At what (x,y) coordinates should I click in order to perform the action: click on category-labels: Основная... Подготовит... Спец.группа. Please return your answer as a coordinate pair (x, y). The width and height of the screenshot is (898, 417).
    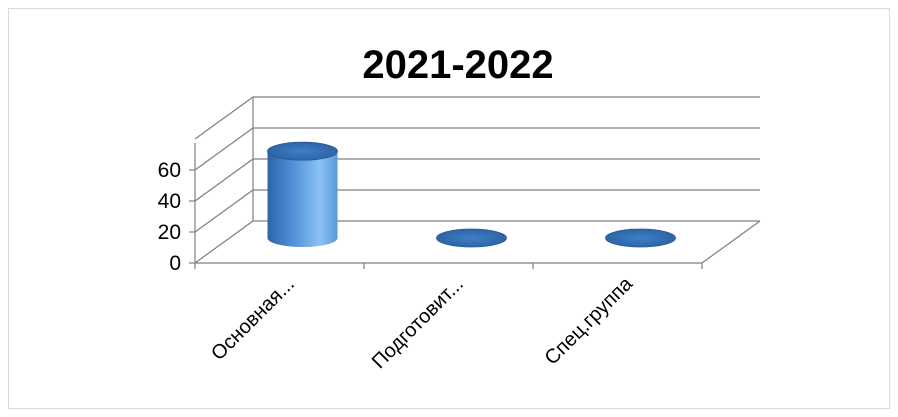
    Looking at the image, I should click on (422, 322).